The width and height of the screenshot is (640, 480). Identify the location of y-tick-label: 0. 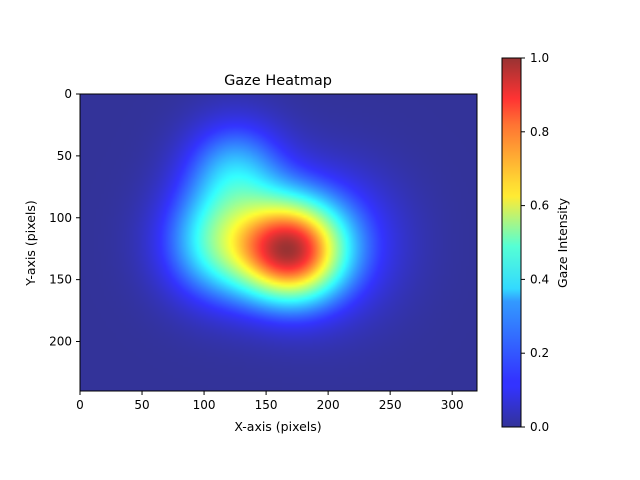
(68, 94).